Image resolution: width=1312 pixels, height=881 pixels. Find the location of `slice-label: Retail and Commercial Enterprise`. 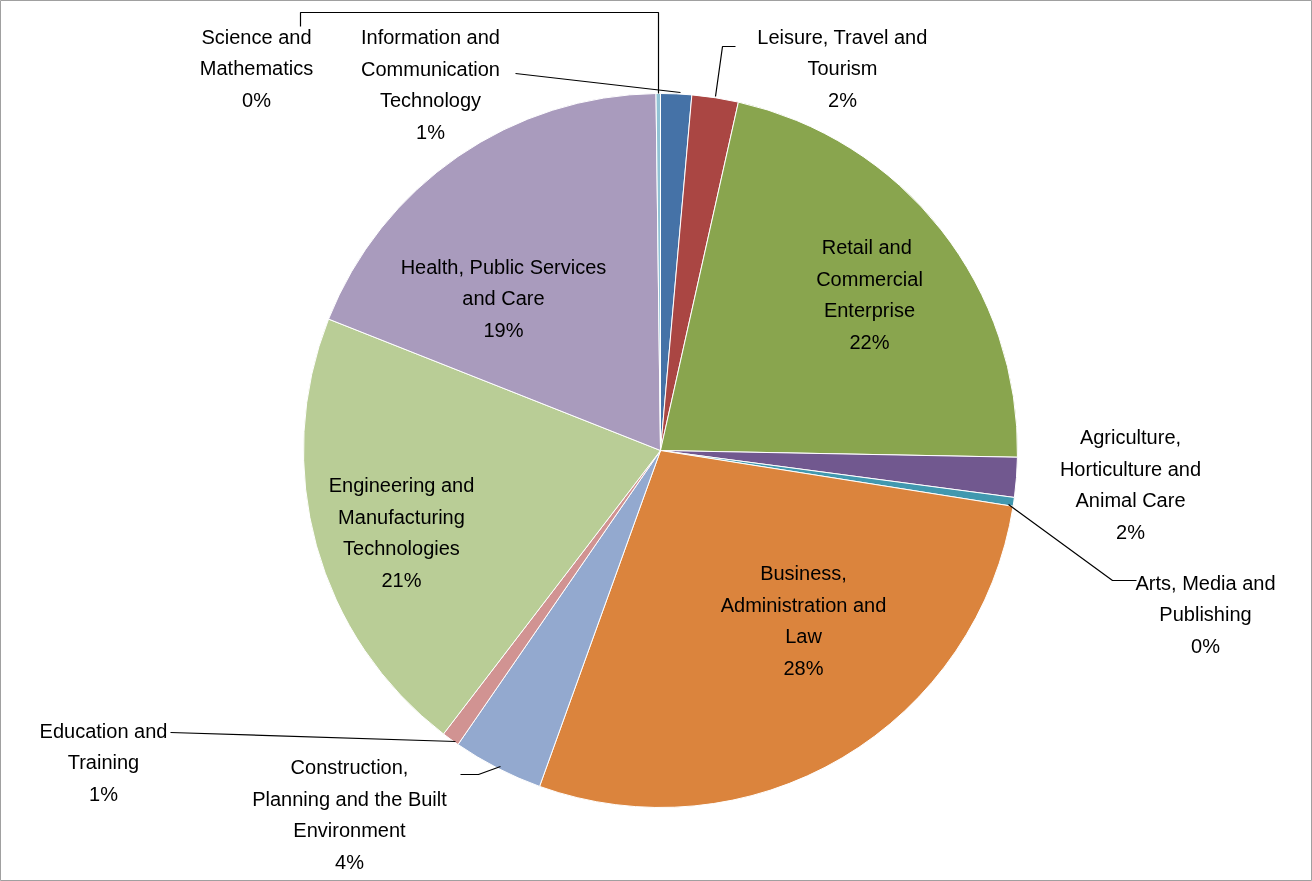

slice-label: Retail and Commercial Enterprise is located at coordinates (869, 278).